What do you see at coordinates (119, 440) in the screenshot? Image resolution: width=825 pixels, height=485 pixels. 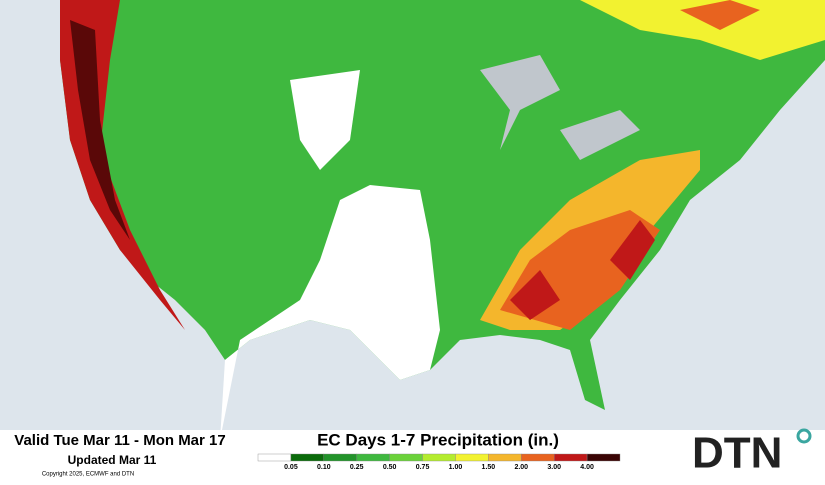 I see `valid-dates: Valid Tue Mar 11 - Mon Mar 17` at bounding box center [119, 440].